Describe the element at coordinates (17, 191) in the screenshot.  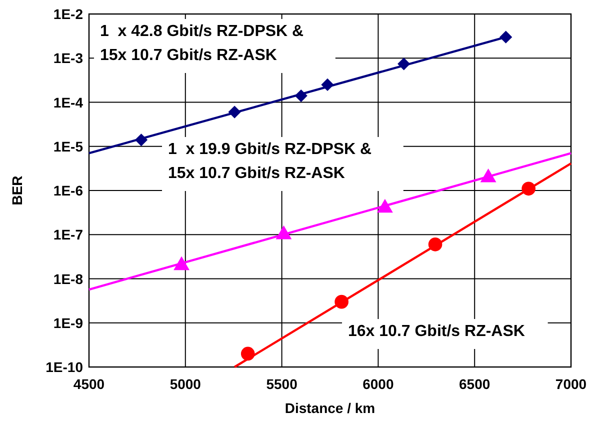
I see `y-axis-title: BER` at that location.